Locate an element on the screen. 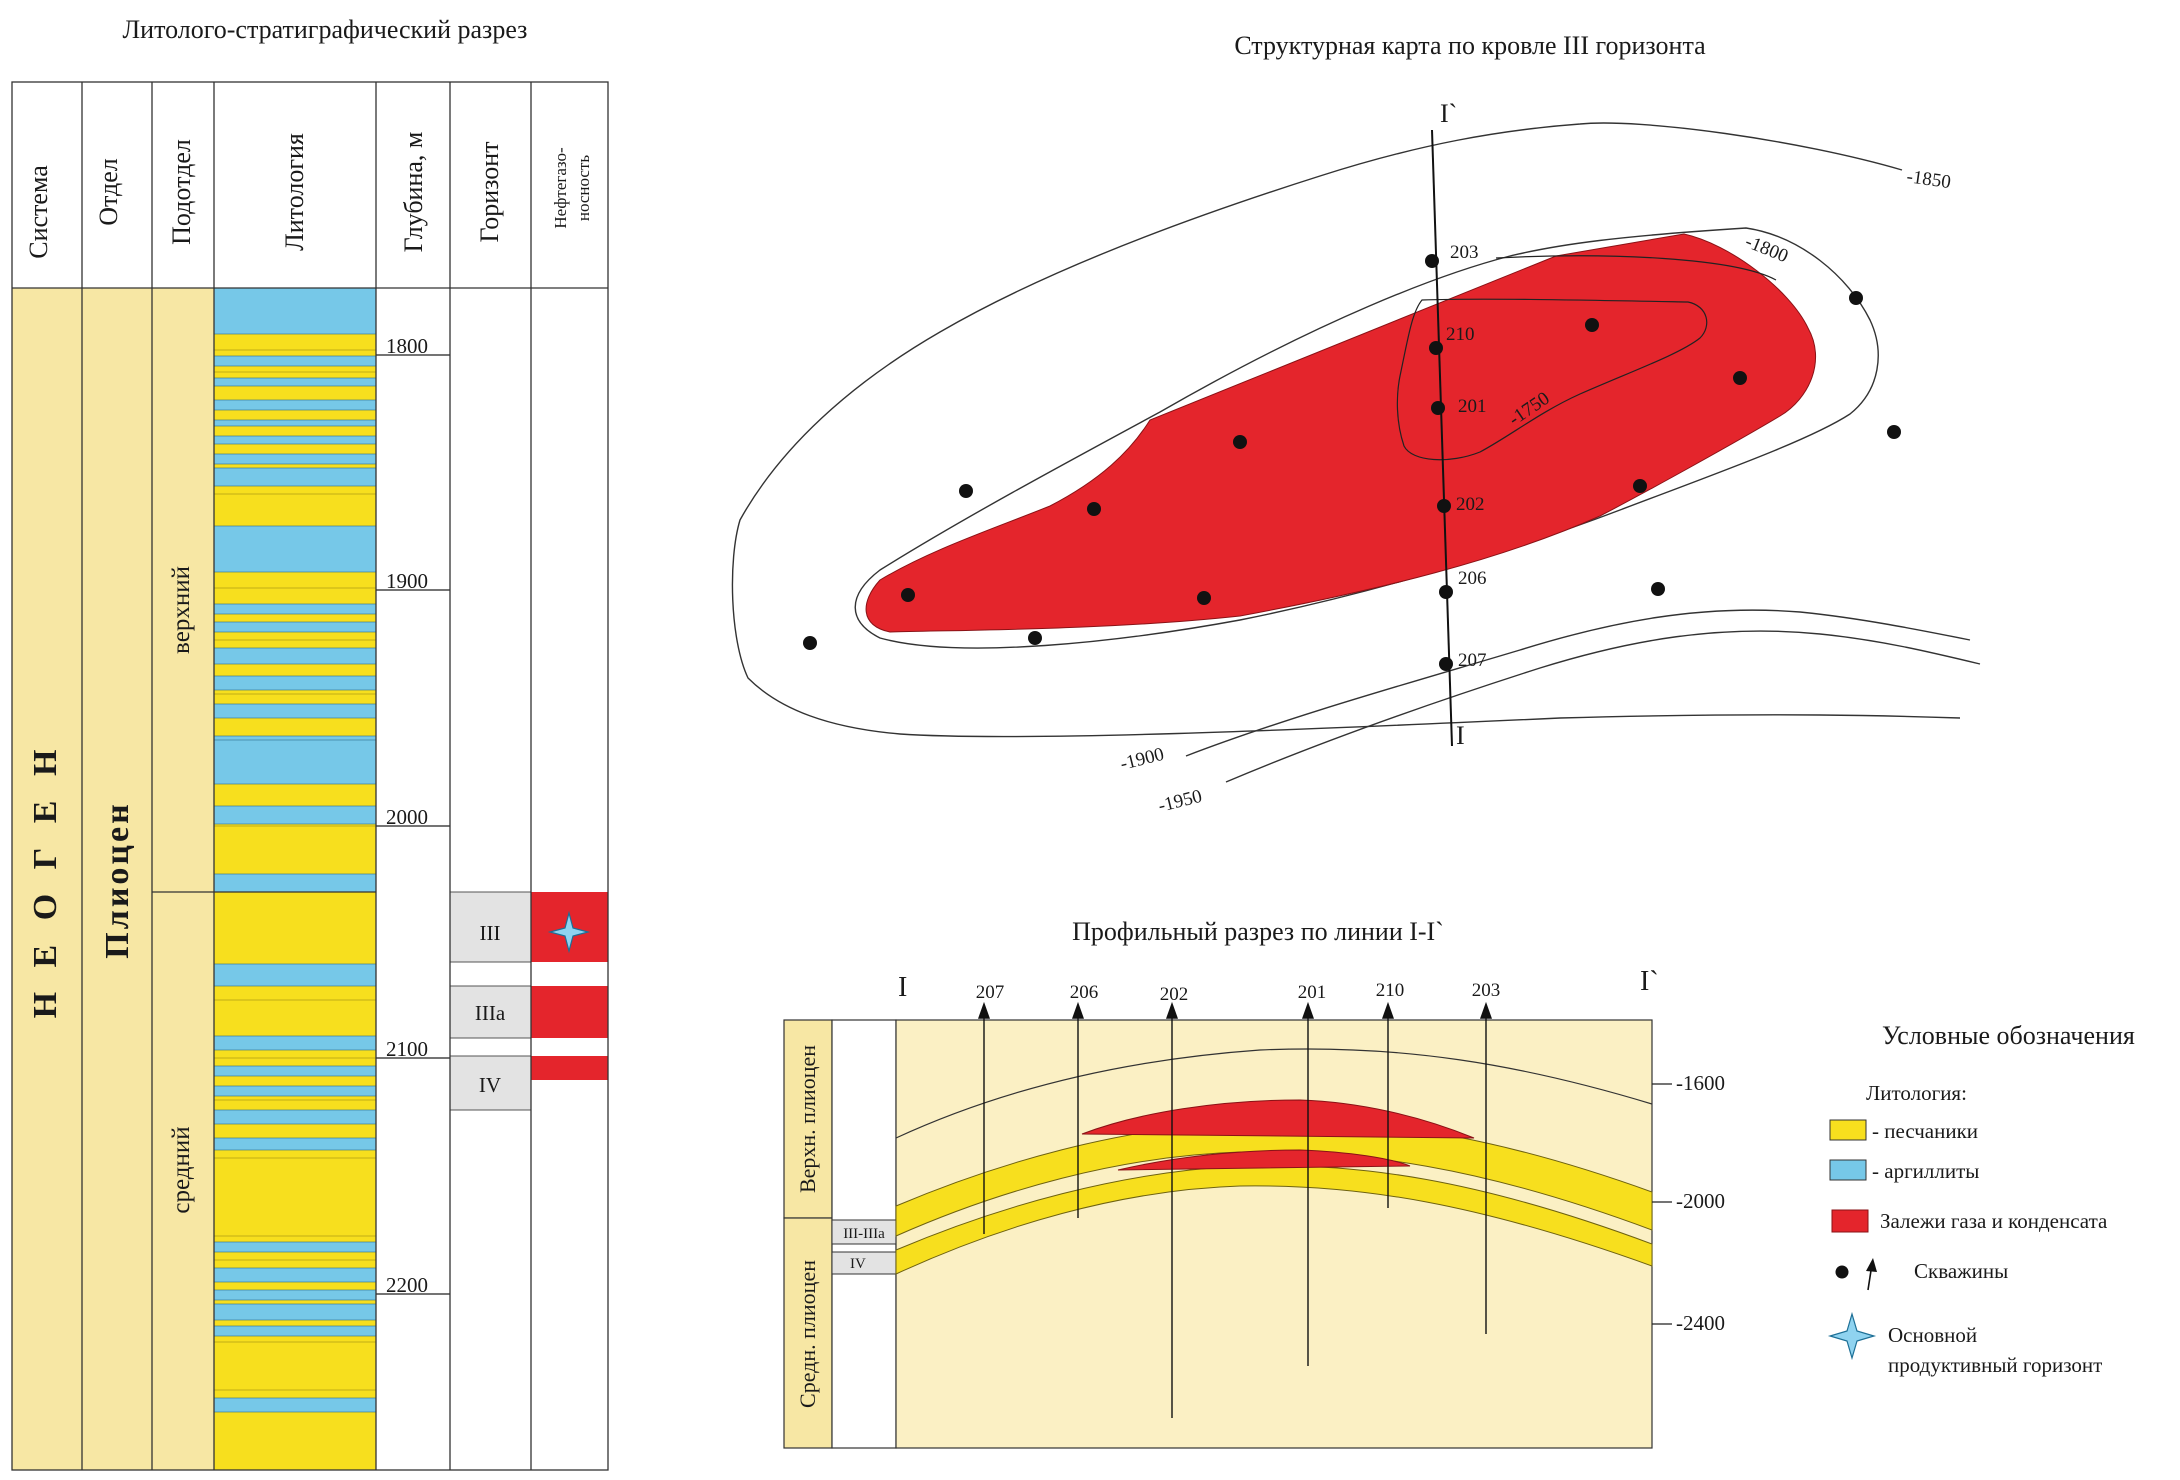 The width and height of the screenshot is (2180, 1480). horizon-IIIa-label: IIIa is located at coordinates (490, 1013).